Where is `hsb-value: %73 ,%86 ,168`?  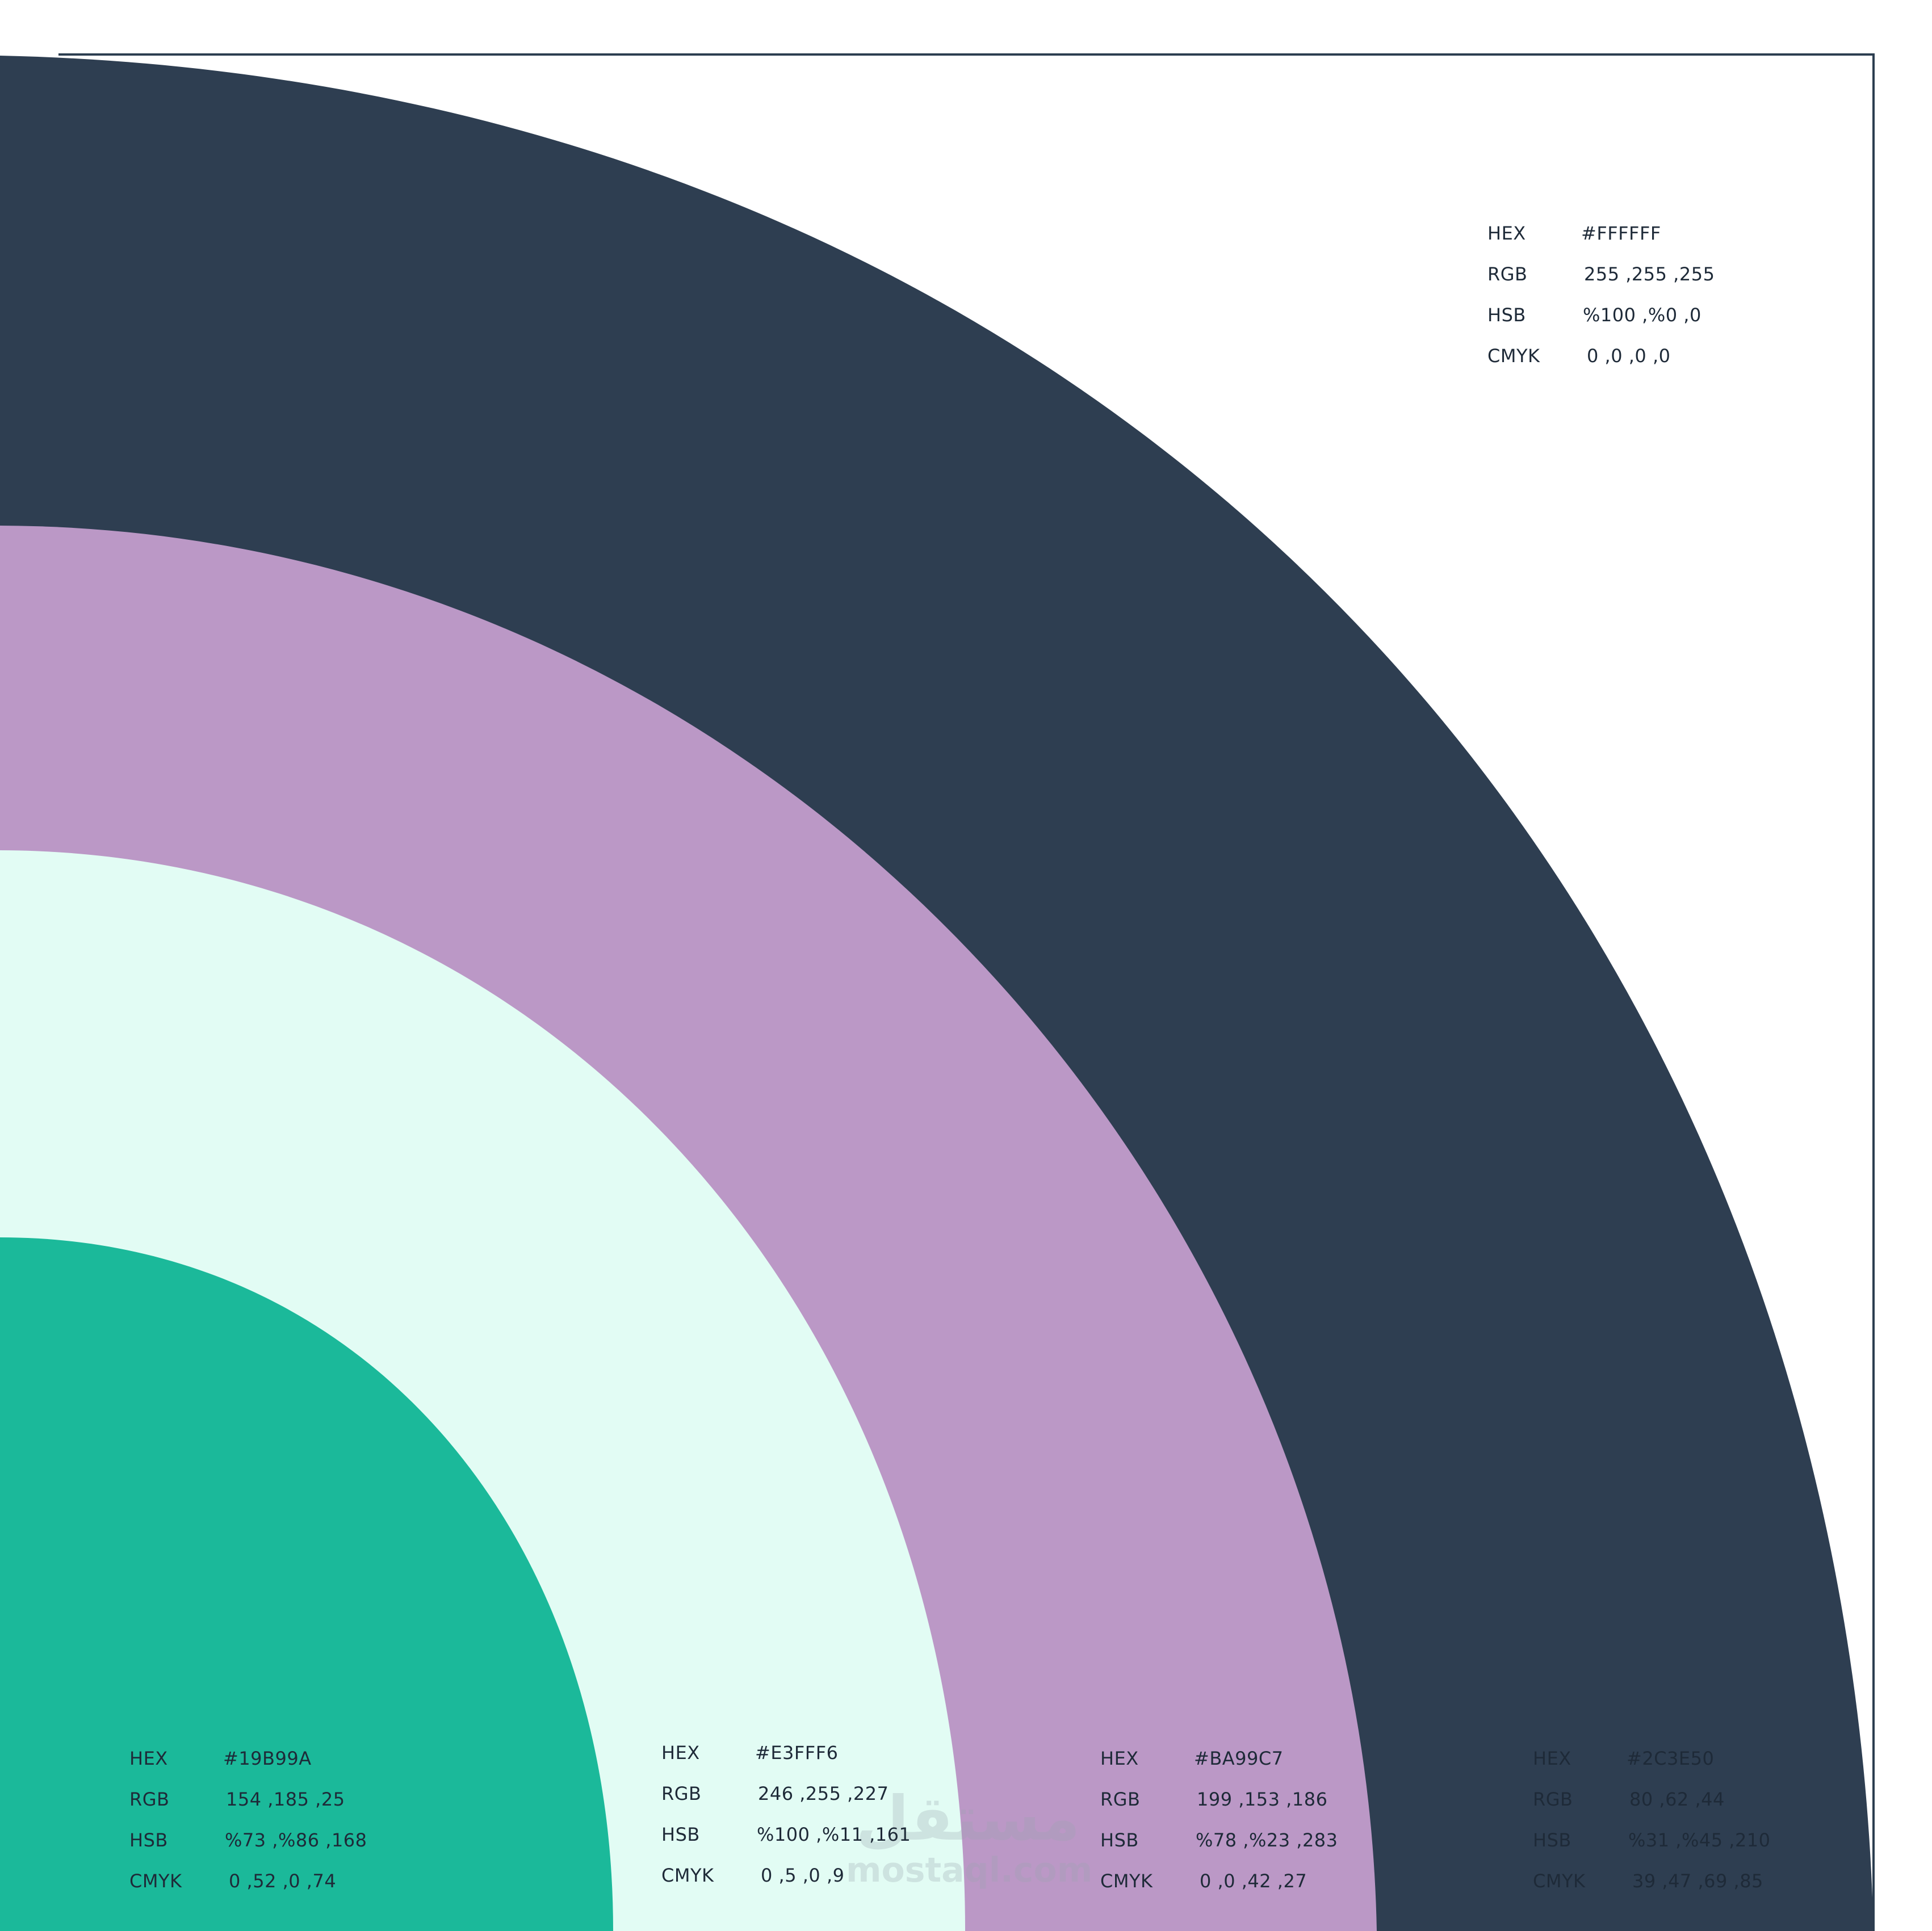
hsb-value: %73 ,%86 ,168 is located at coordinates (296, 1840).